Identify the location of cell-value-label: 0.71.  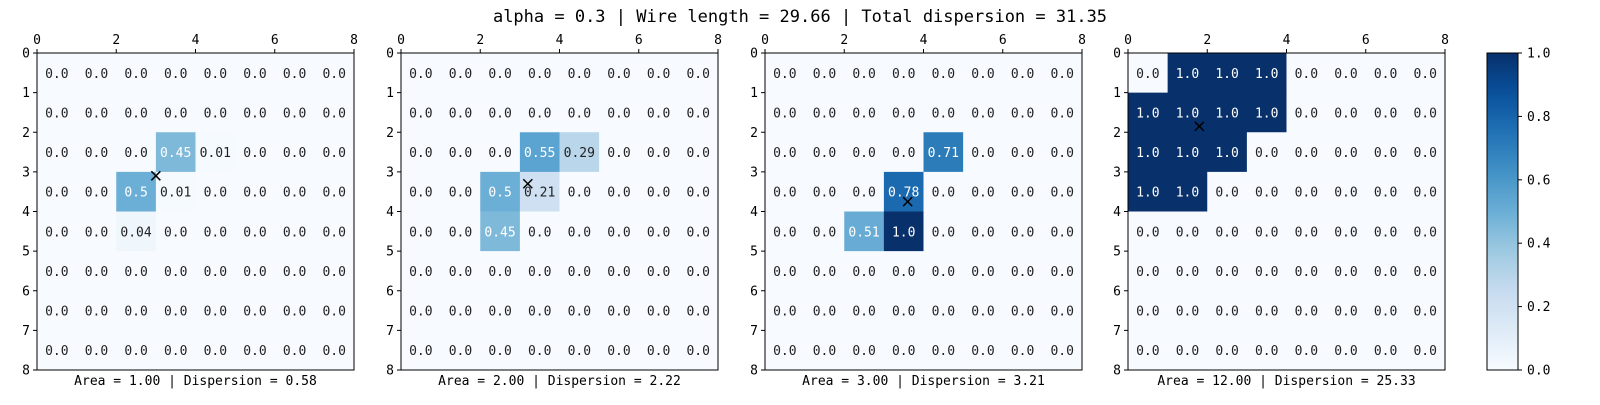
(943, 153).